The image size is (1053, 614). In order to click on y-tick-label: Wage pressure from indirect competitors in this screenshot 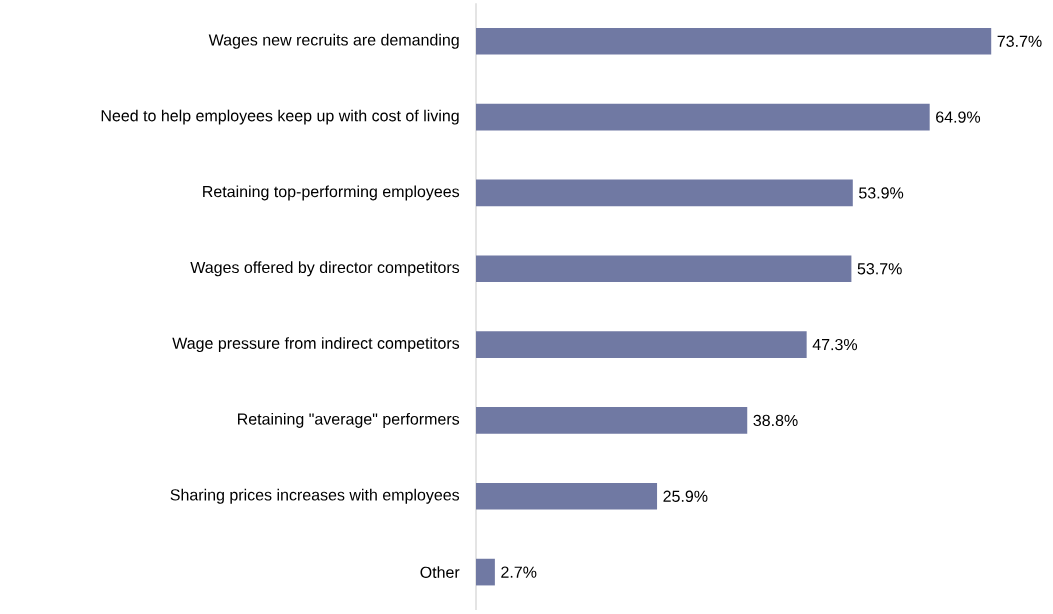, I will do `click(316, 345)`.